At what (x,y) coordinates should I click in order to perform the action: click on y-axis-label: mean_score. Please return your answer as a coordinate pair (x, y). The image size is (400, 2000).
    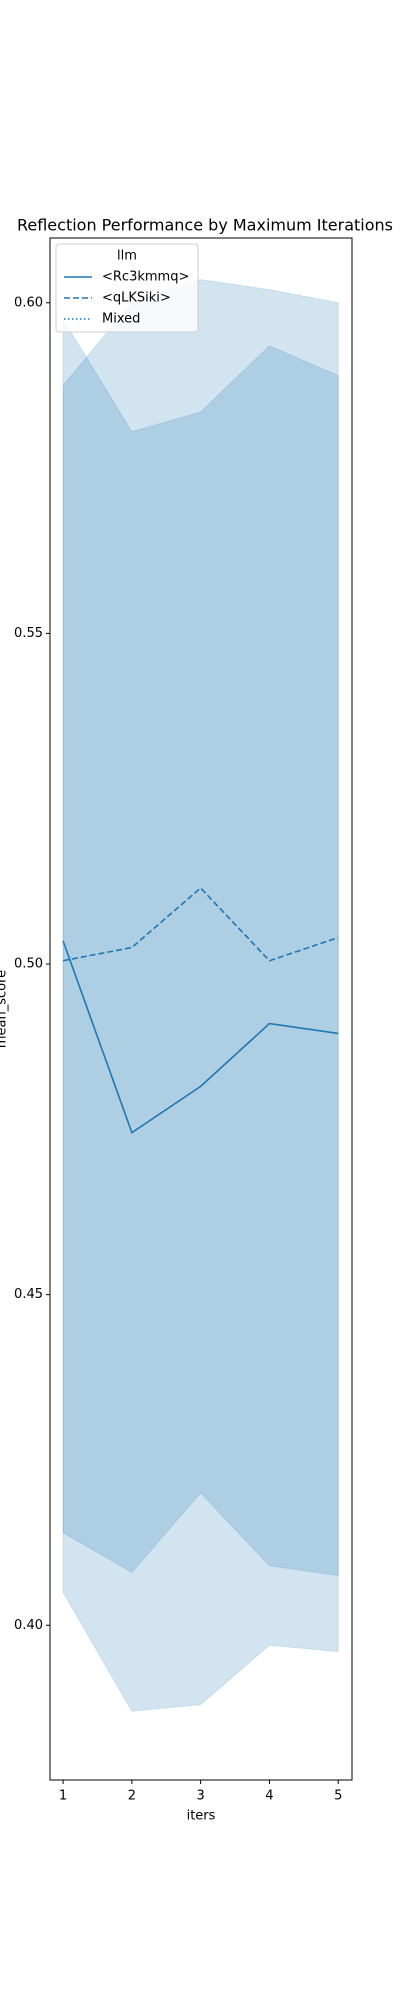
    Looking at the image, I should click on (5, 1009).